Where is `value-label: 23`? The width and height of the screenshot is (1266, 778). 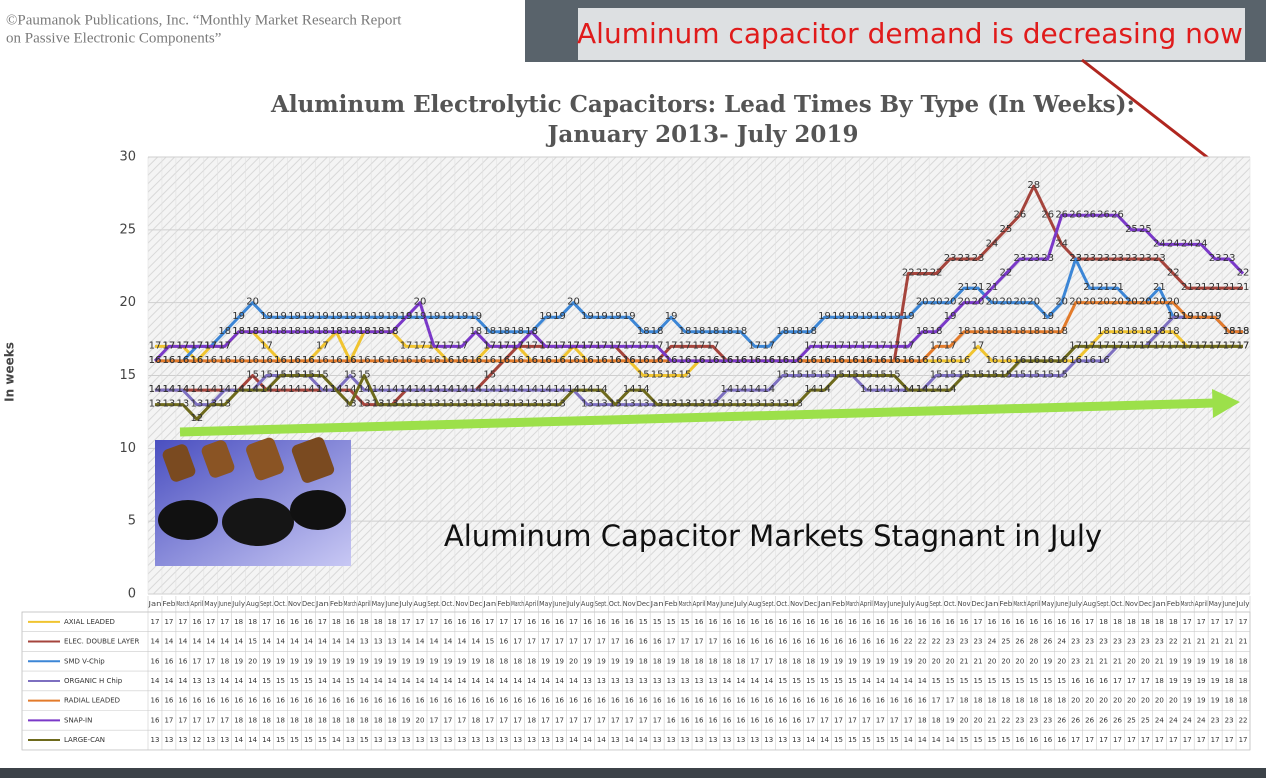
value-label: 23 is located at coordinates (1047, 258).